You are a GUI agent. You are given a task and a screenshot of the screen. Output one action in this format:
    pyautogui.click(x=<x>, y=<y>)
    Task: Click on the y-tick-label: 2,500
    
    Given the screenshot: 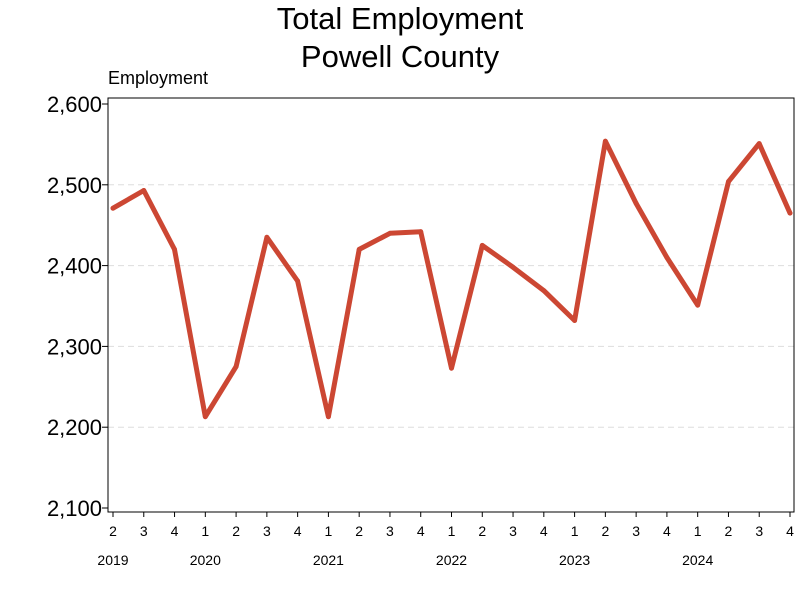 What is the action you would take?
    pyautogui.click(x=74, y=185)
    